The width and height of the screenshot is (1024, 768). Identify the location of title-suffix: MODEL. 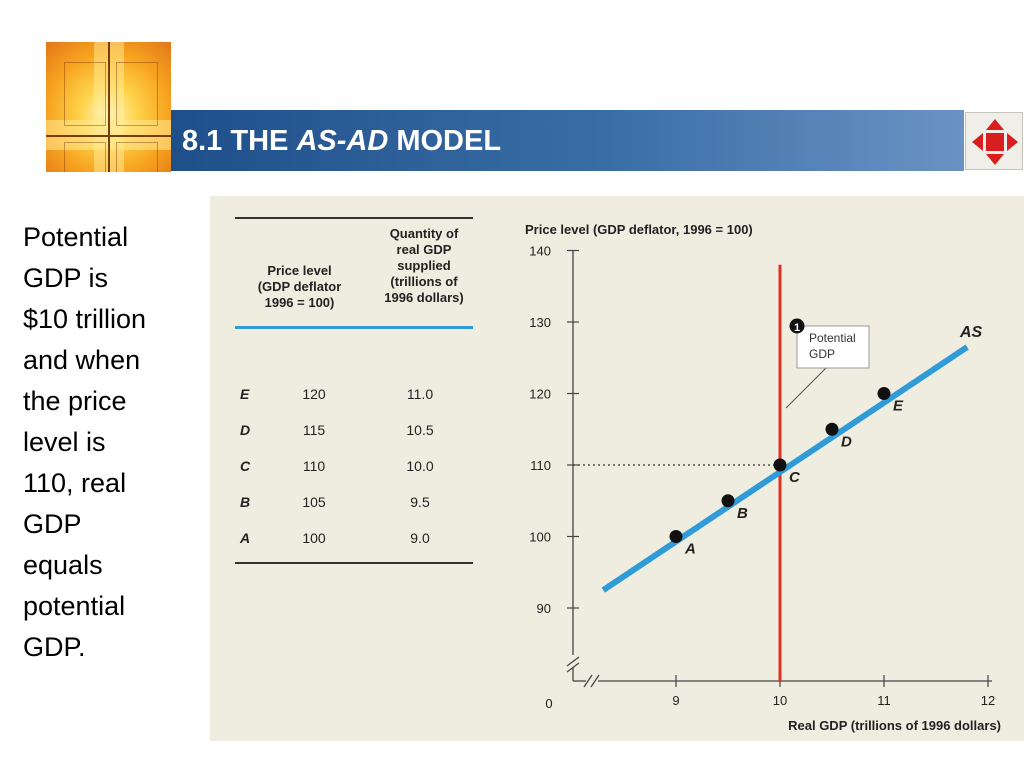
(445, 141).